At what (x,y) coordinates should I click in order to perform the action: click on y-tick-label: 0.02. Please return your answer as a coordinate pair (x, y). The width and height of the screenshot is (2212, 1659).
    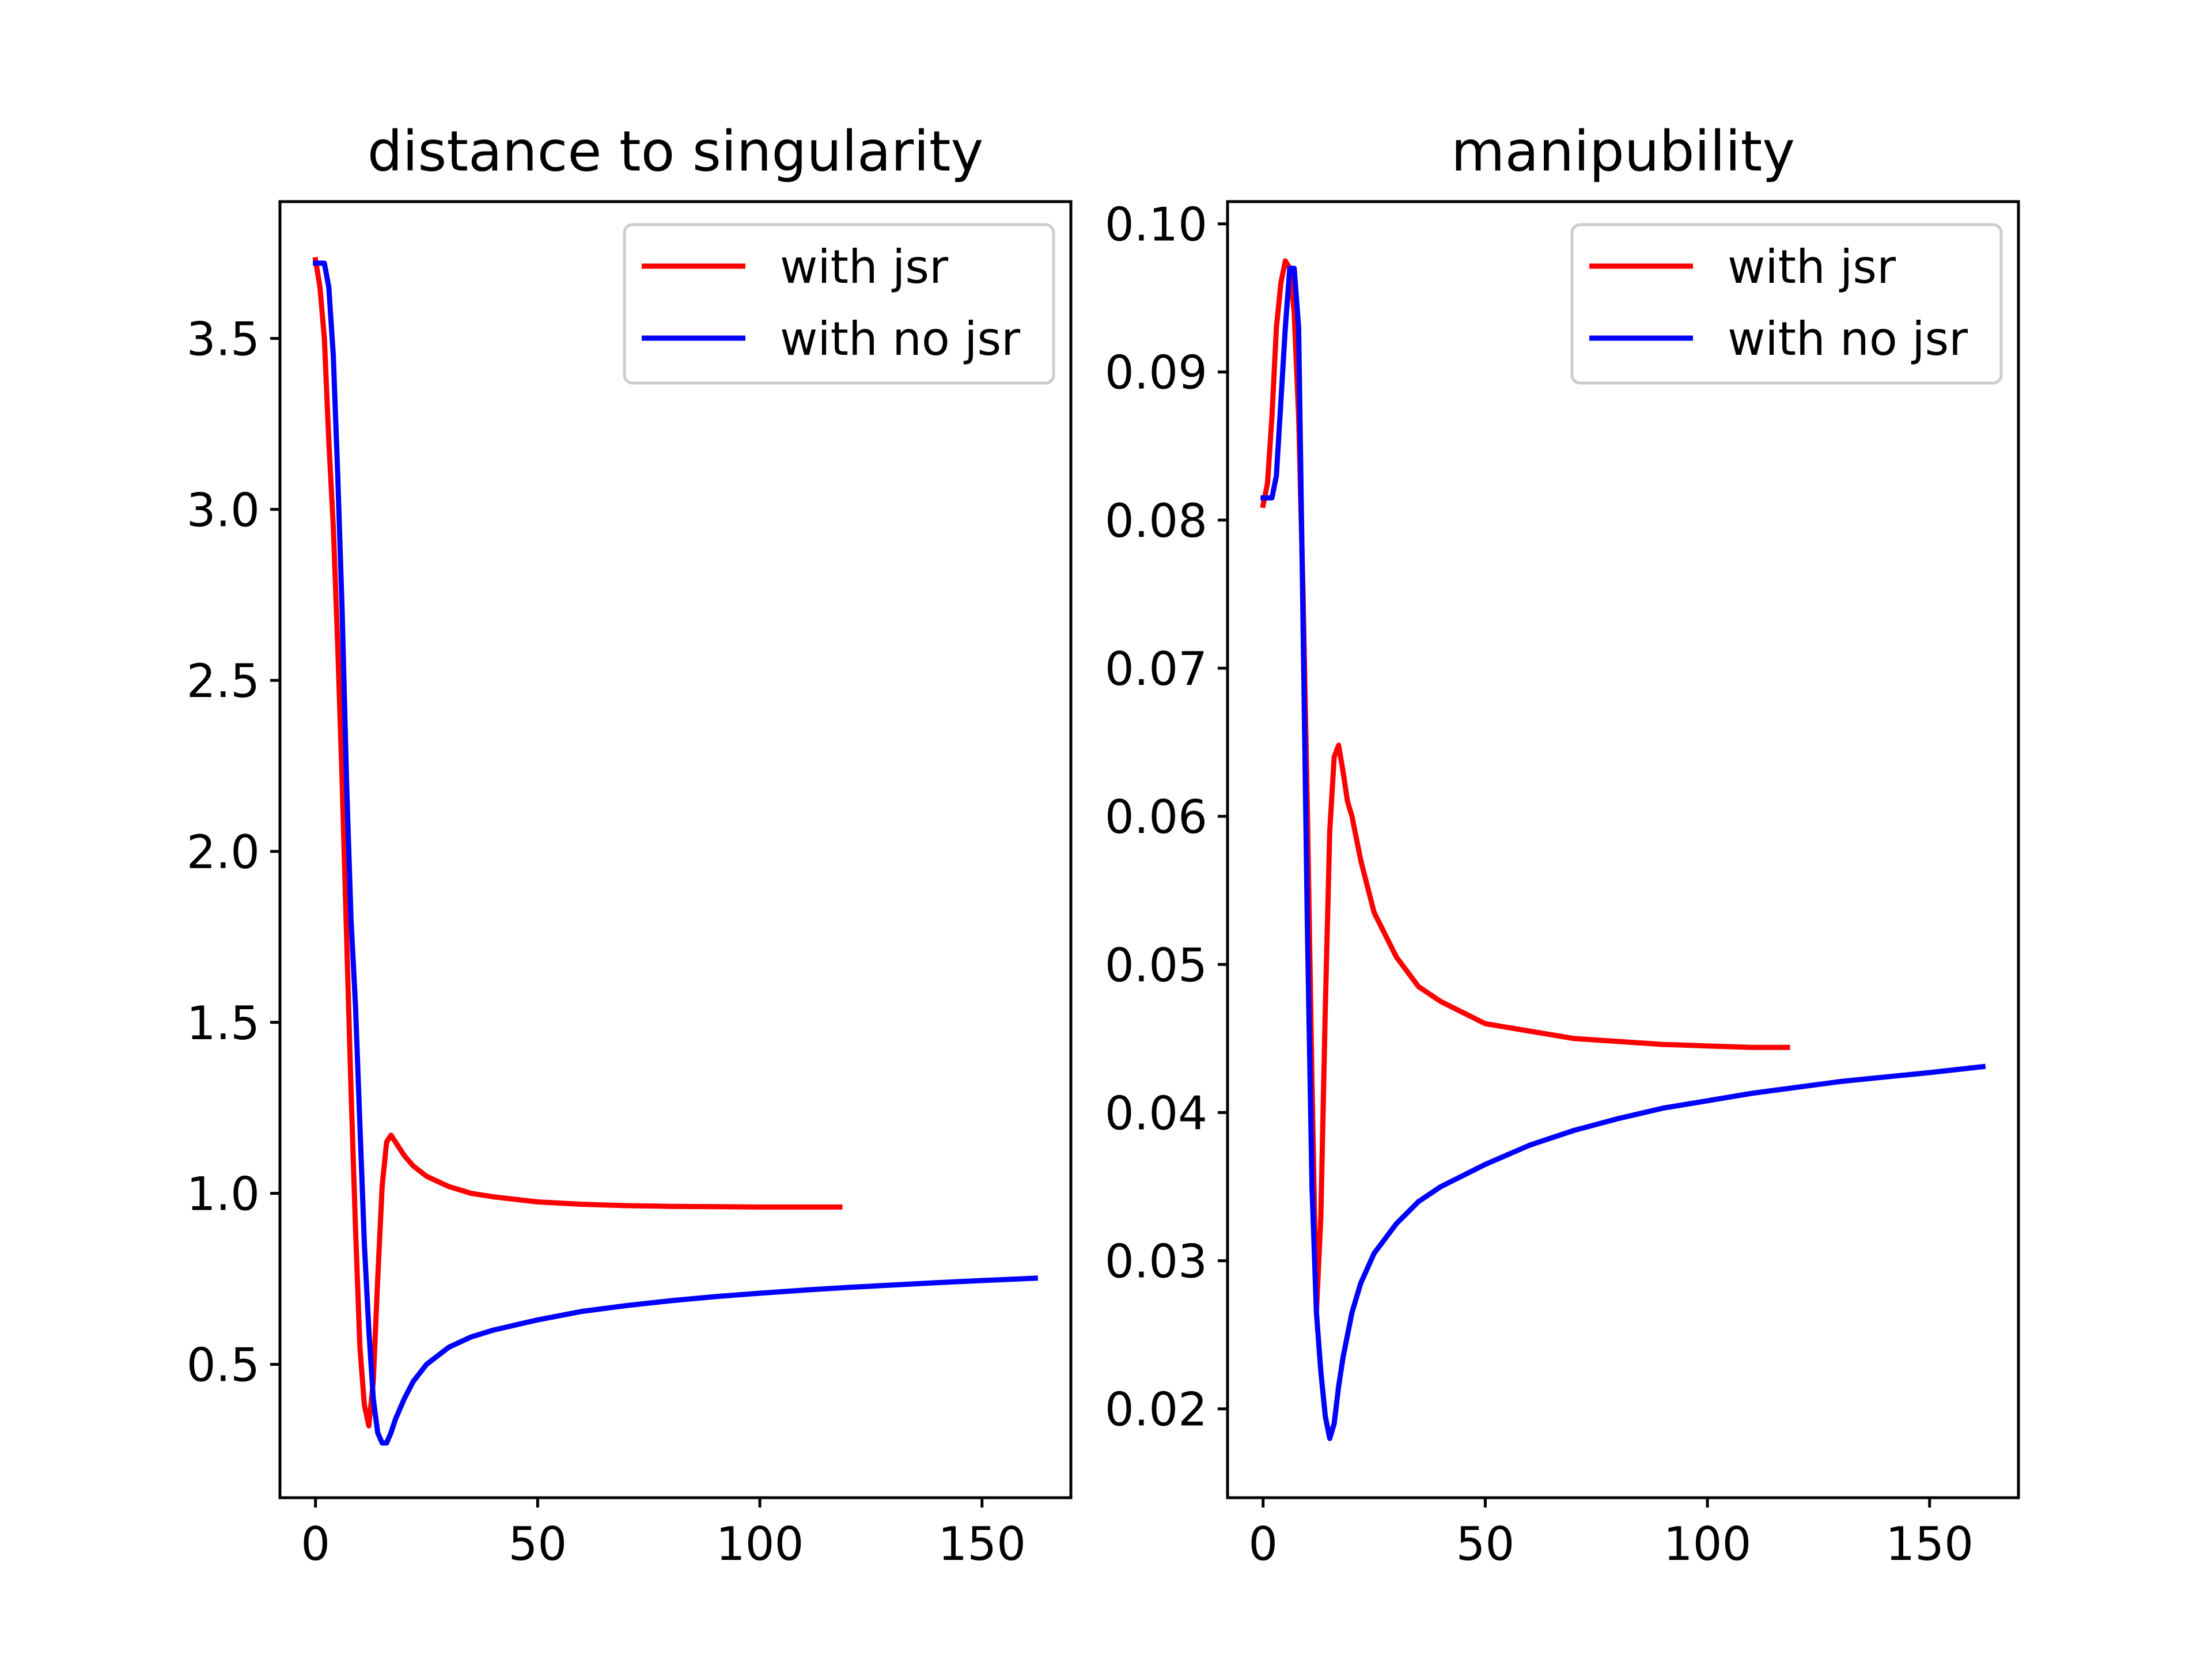
    Looking at the image, I should click on (1156, 1410).